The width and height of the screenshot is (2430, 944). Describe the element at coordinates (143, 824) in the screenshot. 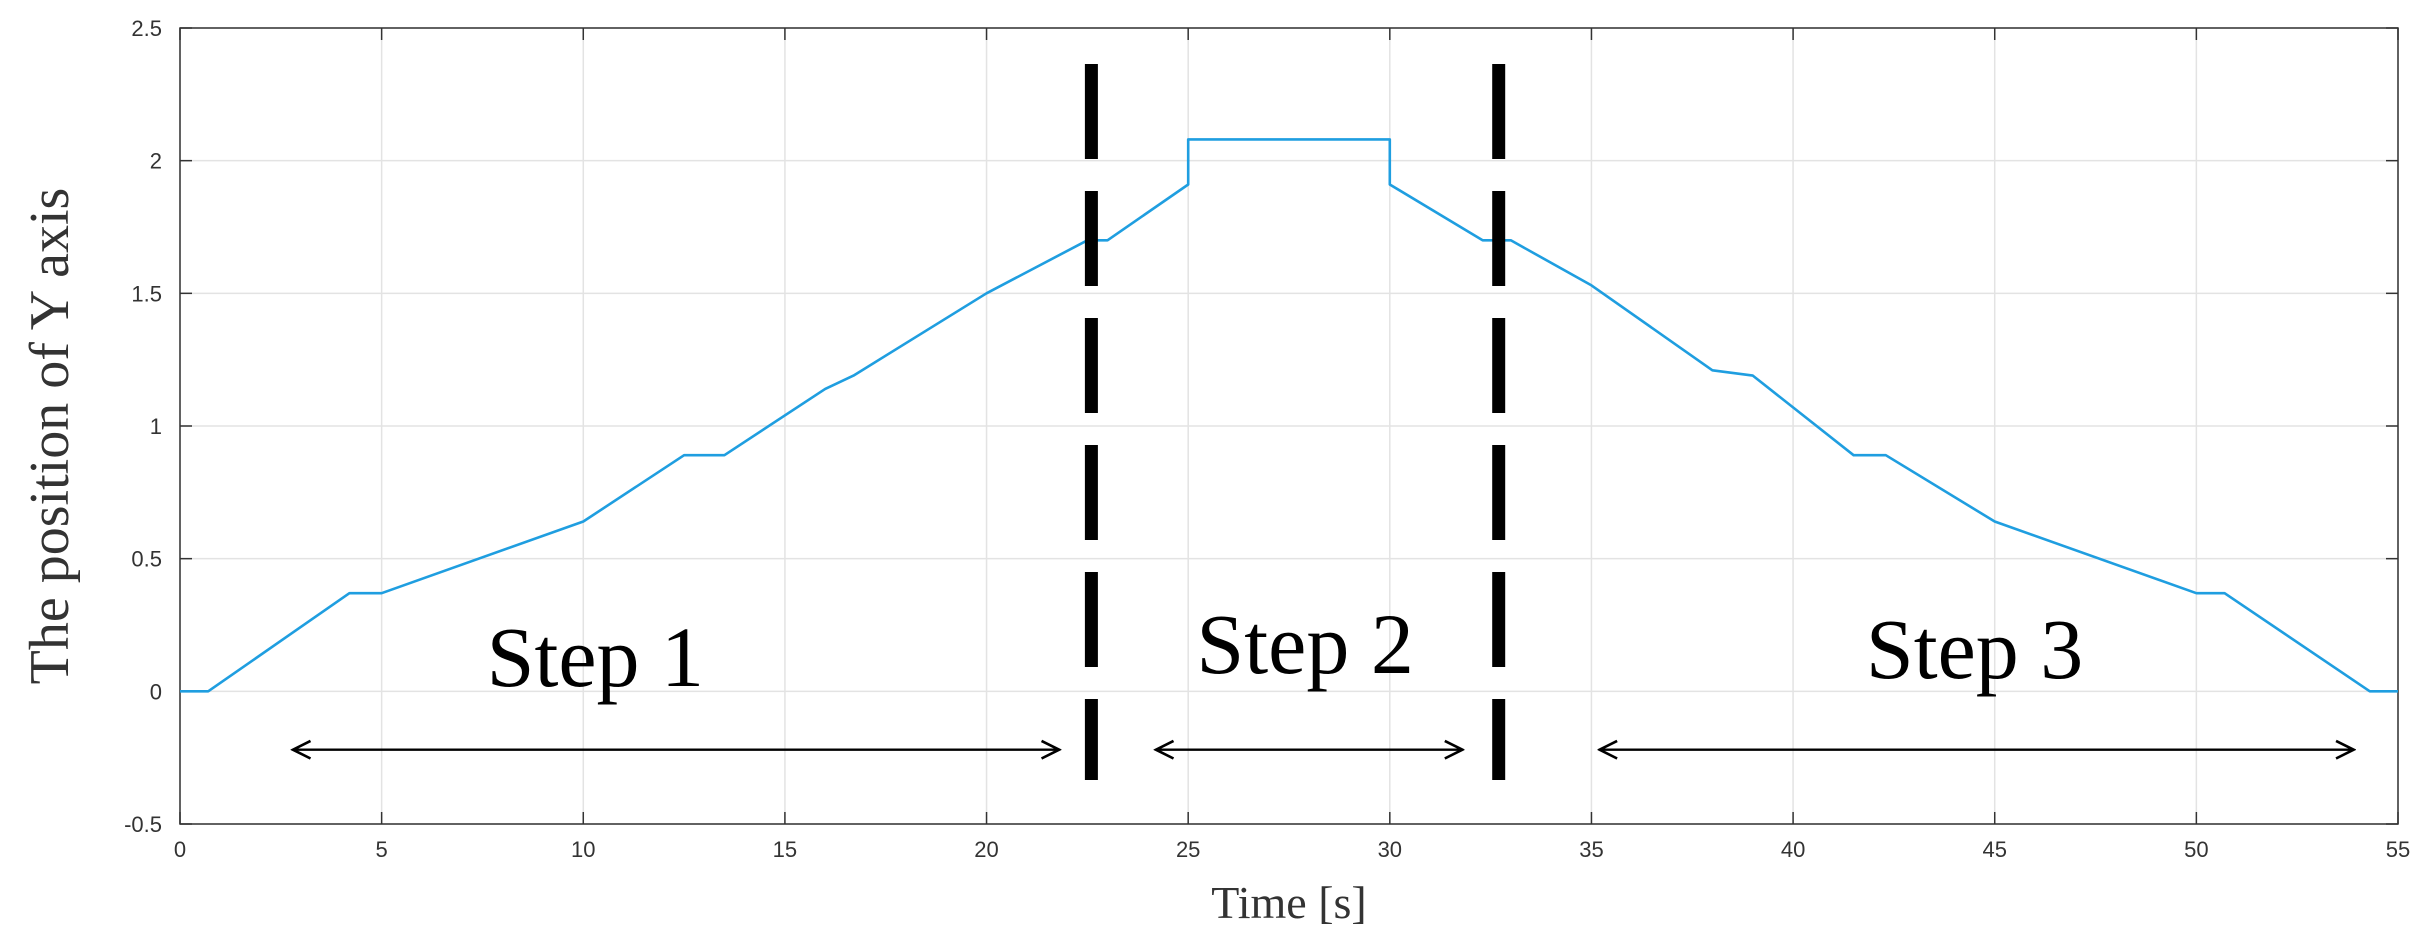

I see `y-tick-label: -0.5` at that location.